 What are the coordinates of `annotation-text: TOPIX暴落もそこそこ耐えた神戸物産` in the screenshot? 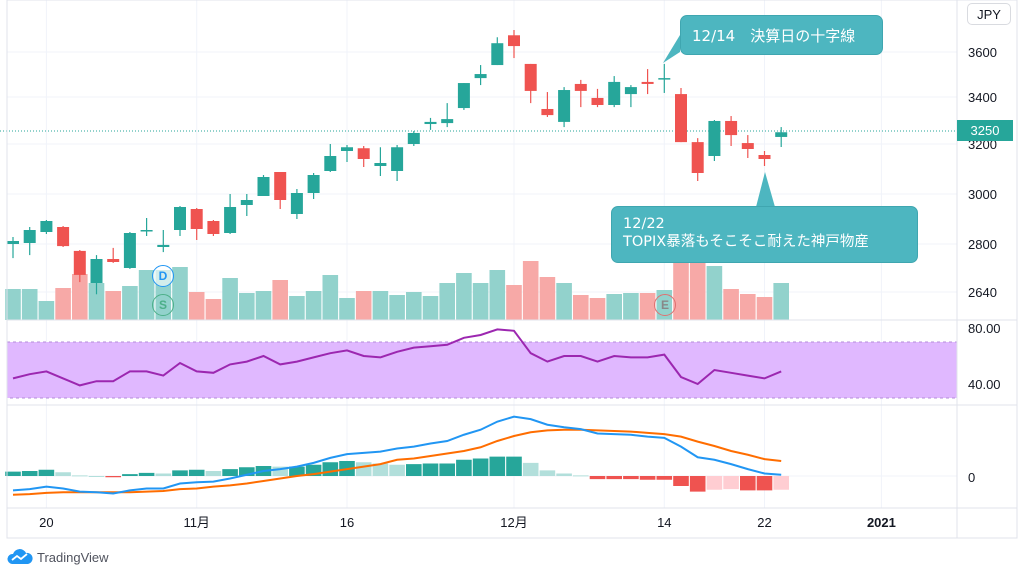 It's located at (746, 242).